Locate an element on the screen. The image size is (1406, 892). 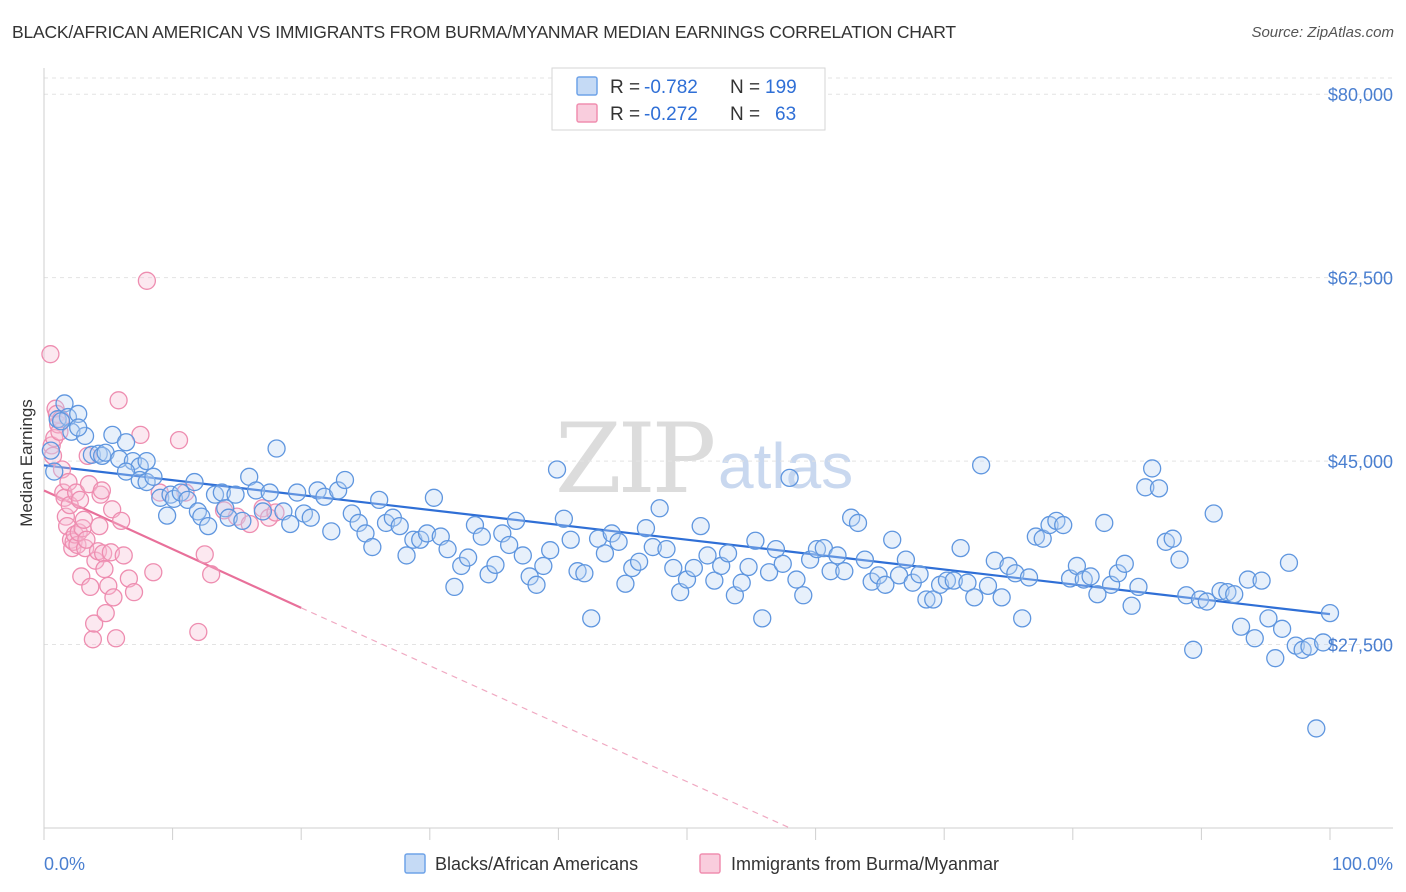
legend-n-value: 63 is located at coordinates (785, 114).